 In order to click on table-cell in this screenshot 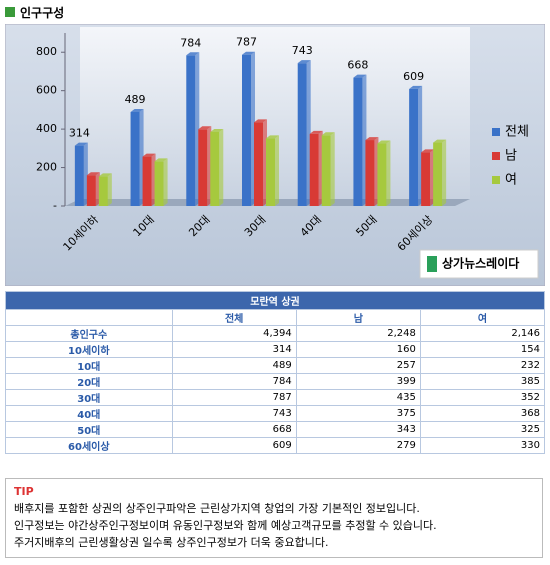, I will do `click(89, 317)`.